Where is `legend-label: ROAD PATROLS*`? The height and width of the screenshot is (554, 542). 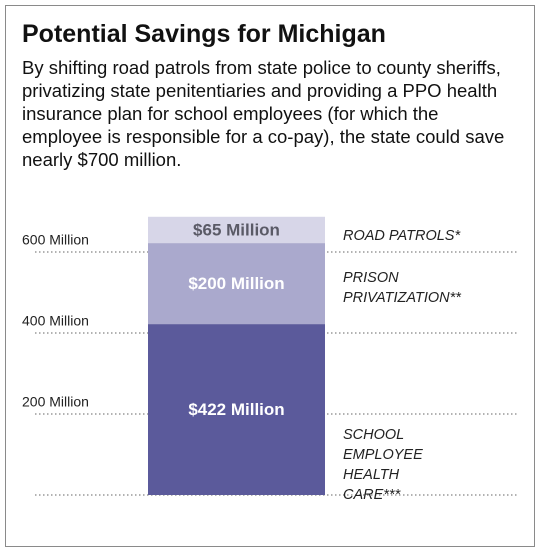
legend-label: ROAD PATROLS* is located at coordinates (402, 236).